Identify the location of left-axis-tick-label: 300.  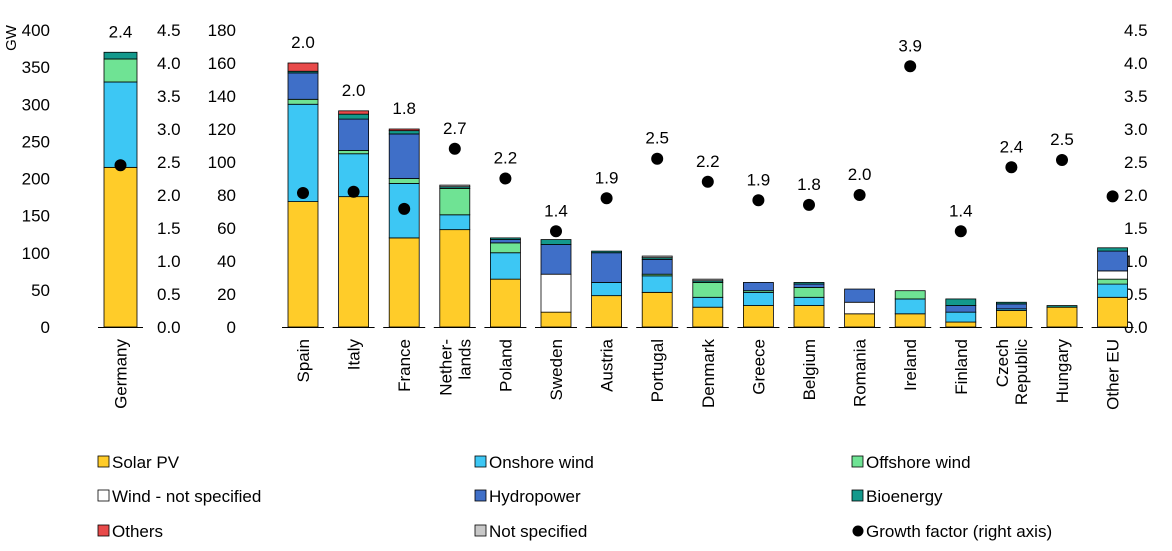
(36, 104).